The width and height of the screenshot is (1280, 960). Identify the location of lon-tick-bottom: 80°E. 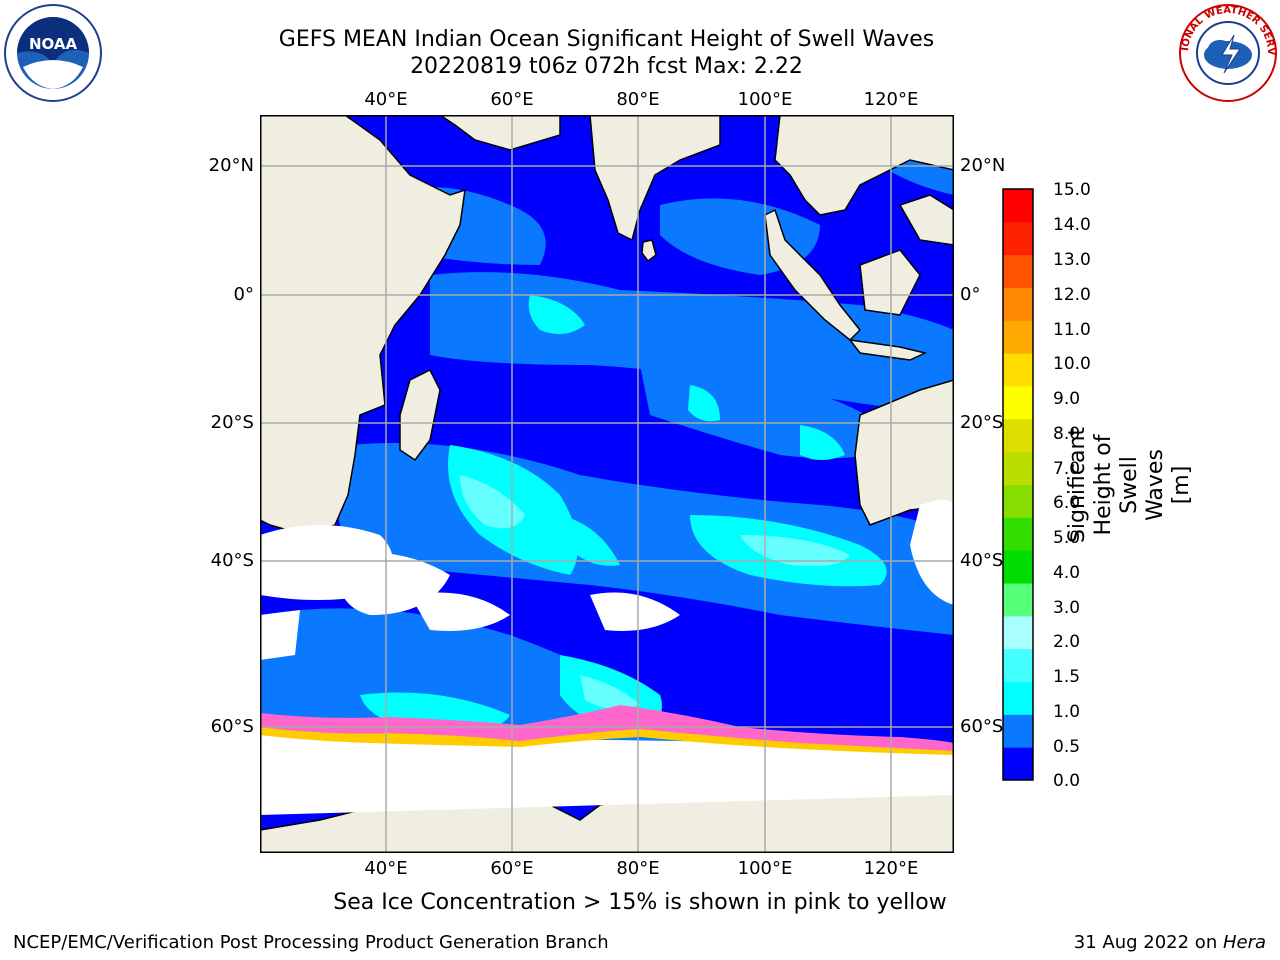
(638, 868).